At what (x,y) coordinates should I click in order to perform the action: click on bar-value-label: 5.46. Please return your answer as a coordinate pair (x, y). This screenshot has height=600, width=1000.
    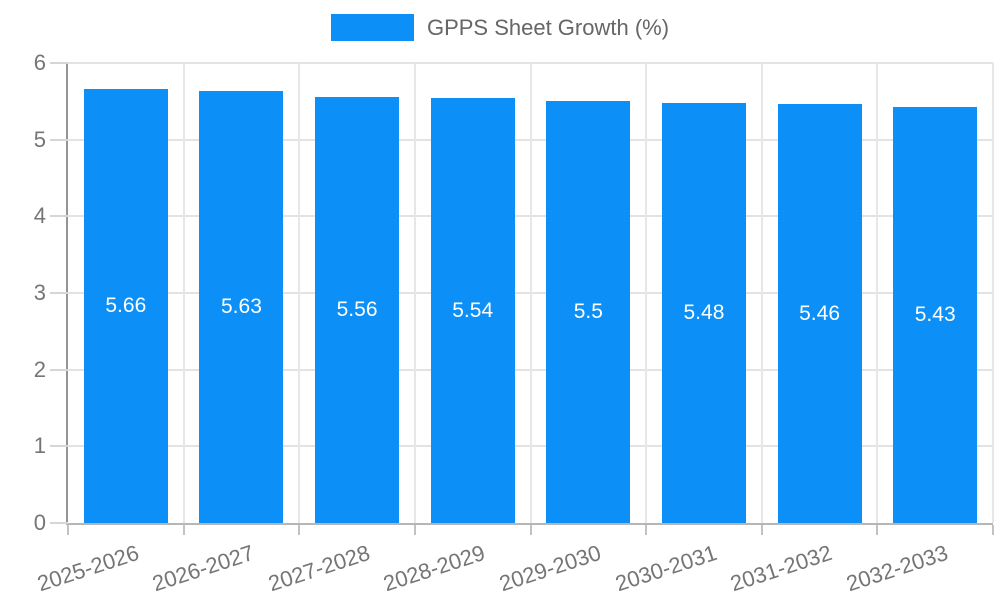
    Looking at the image, I should click on (819, 313).